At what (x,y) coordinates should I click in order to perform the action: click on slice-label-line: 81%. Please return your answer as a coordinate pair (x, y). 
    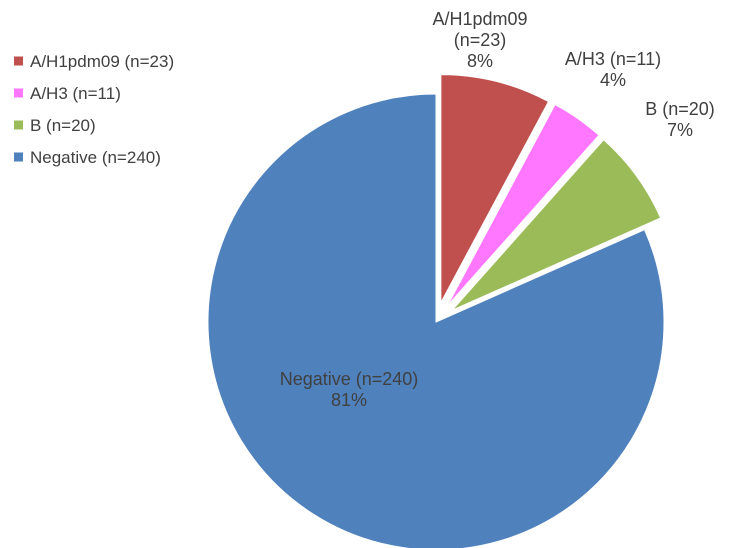
    Looking at the image, I should click on (349, 400).